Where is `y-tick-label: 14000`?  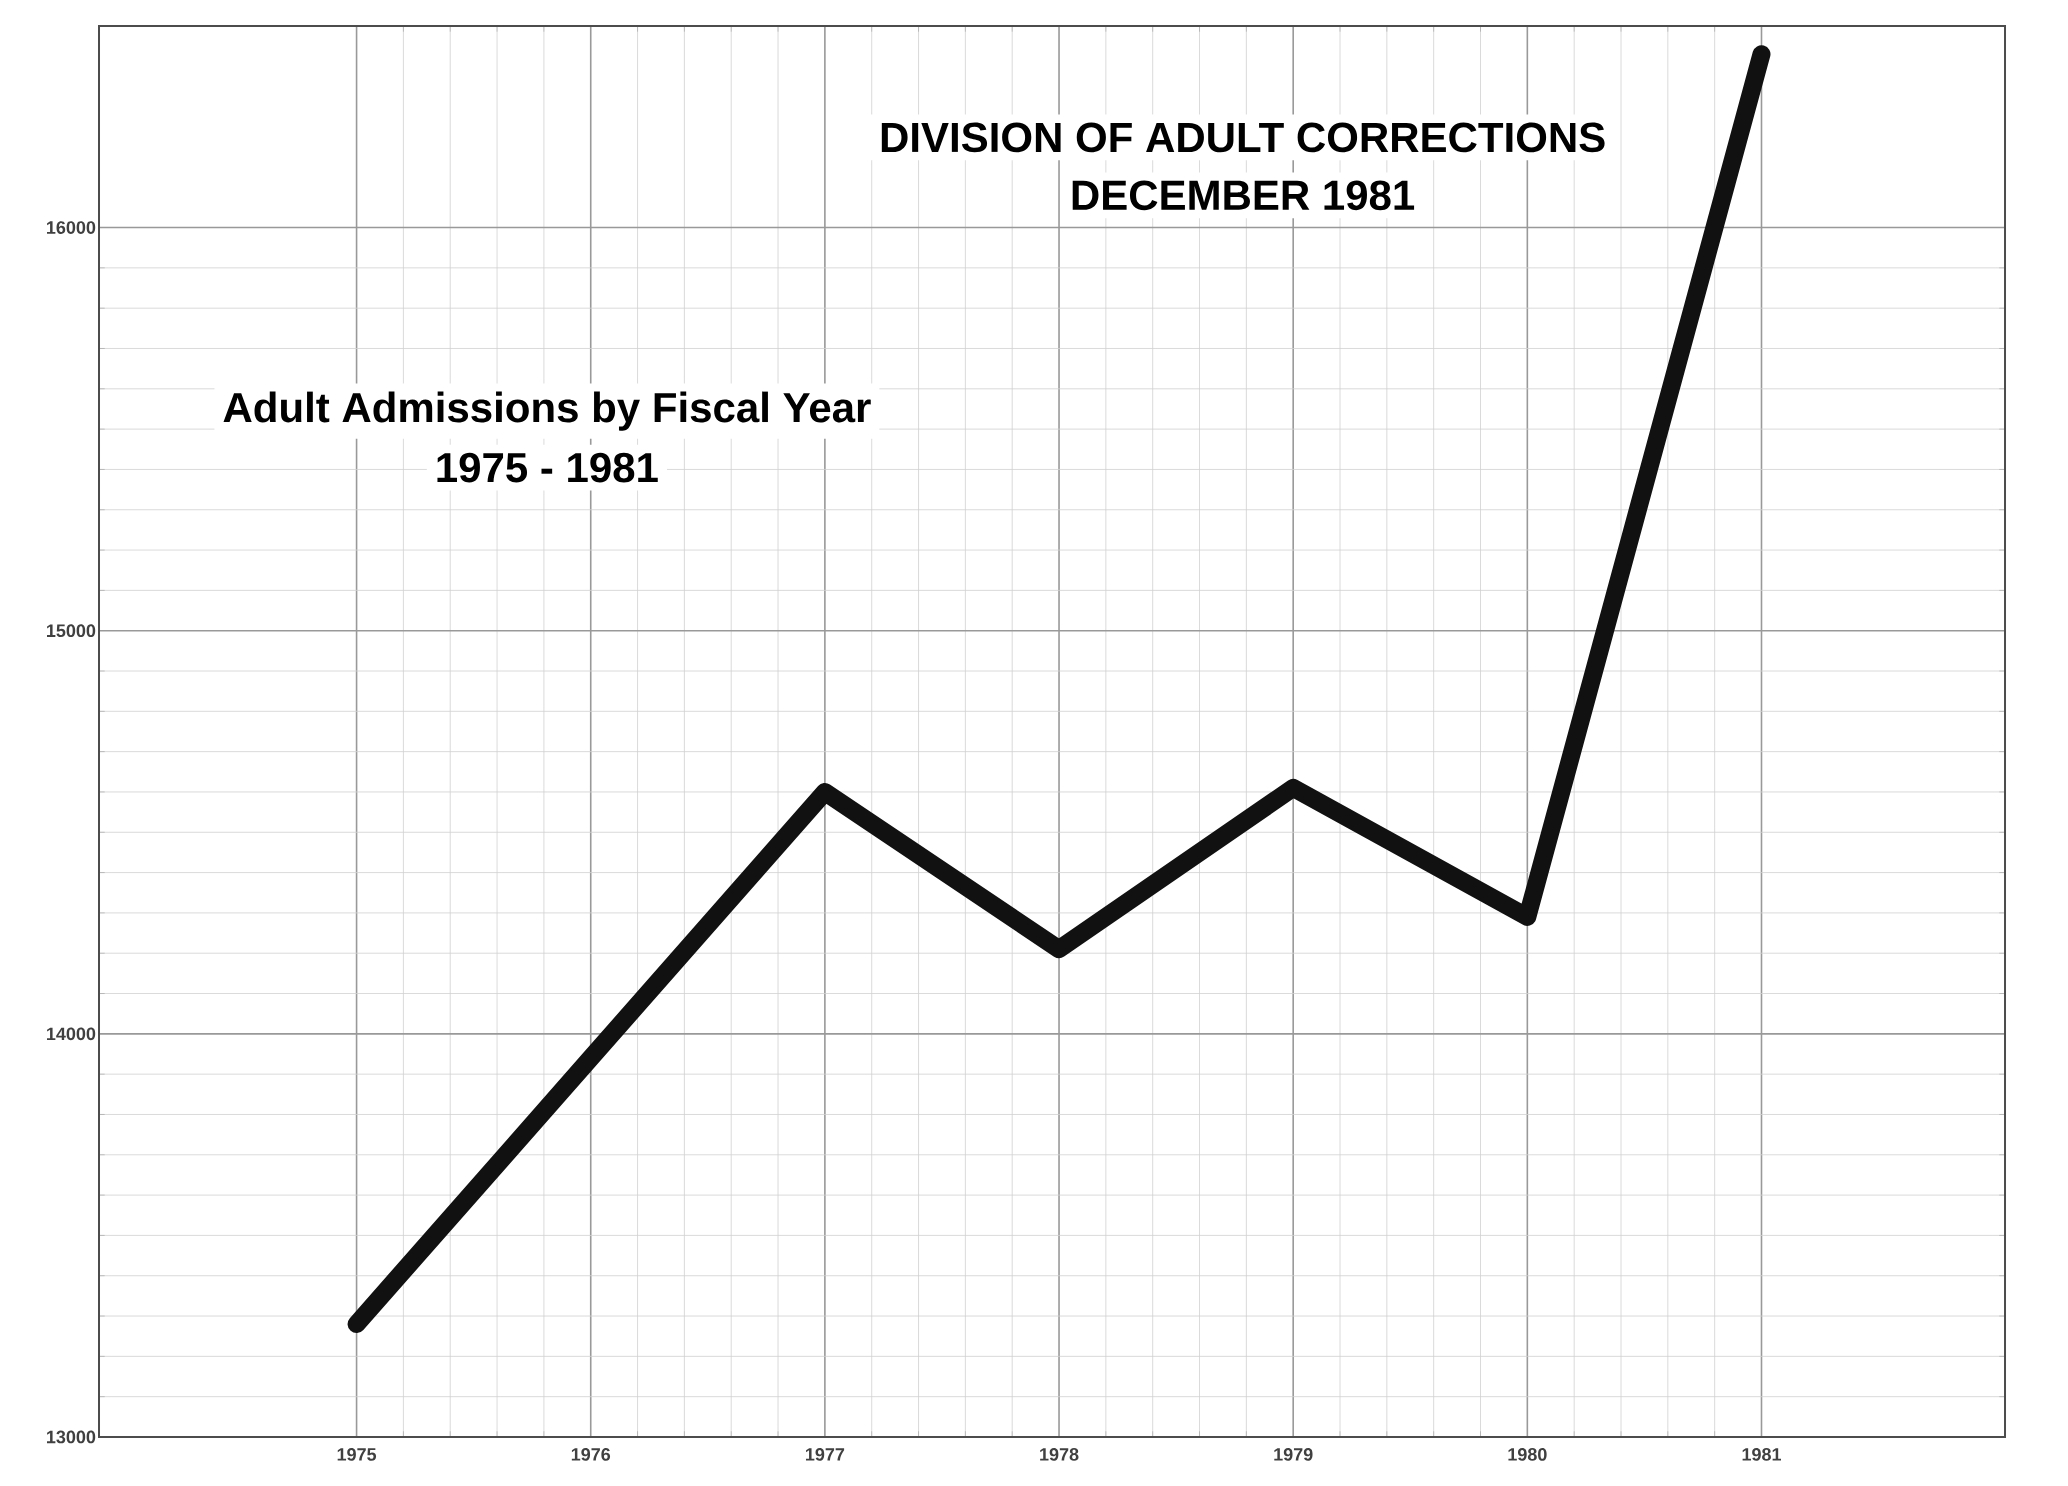
y-tick-label: 14000 is located at coordinates (71, 1034).